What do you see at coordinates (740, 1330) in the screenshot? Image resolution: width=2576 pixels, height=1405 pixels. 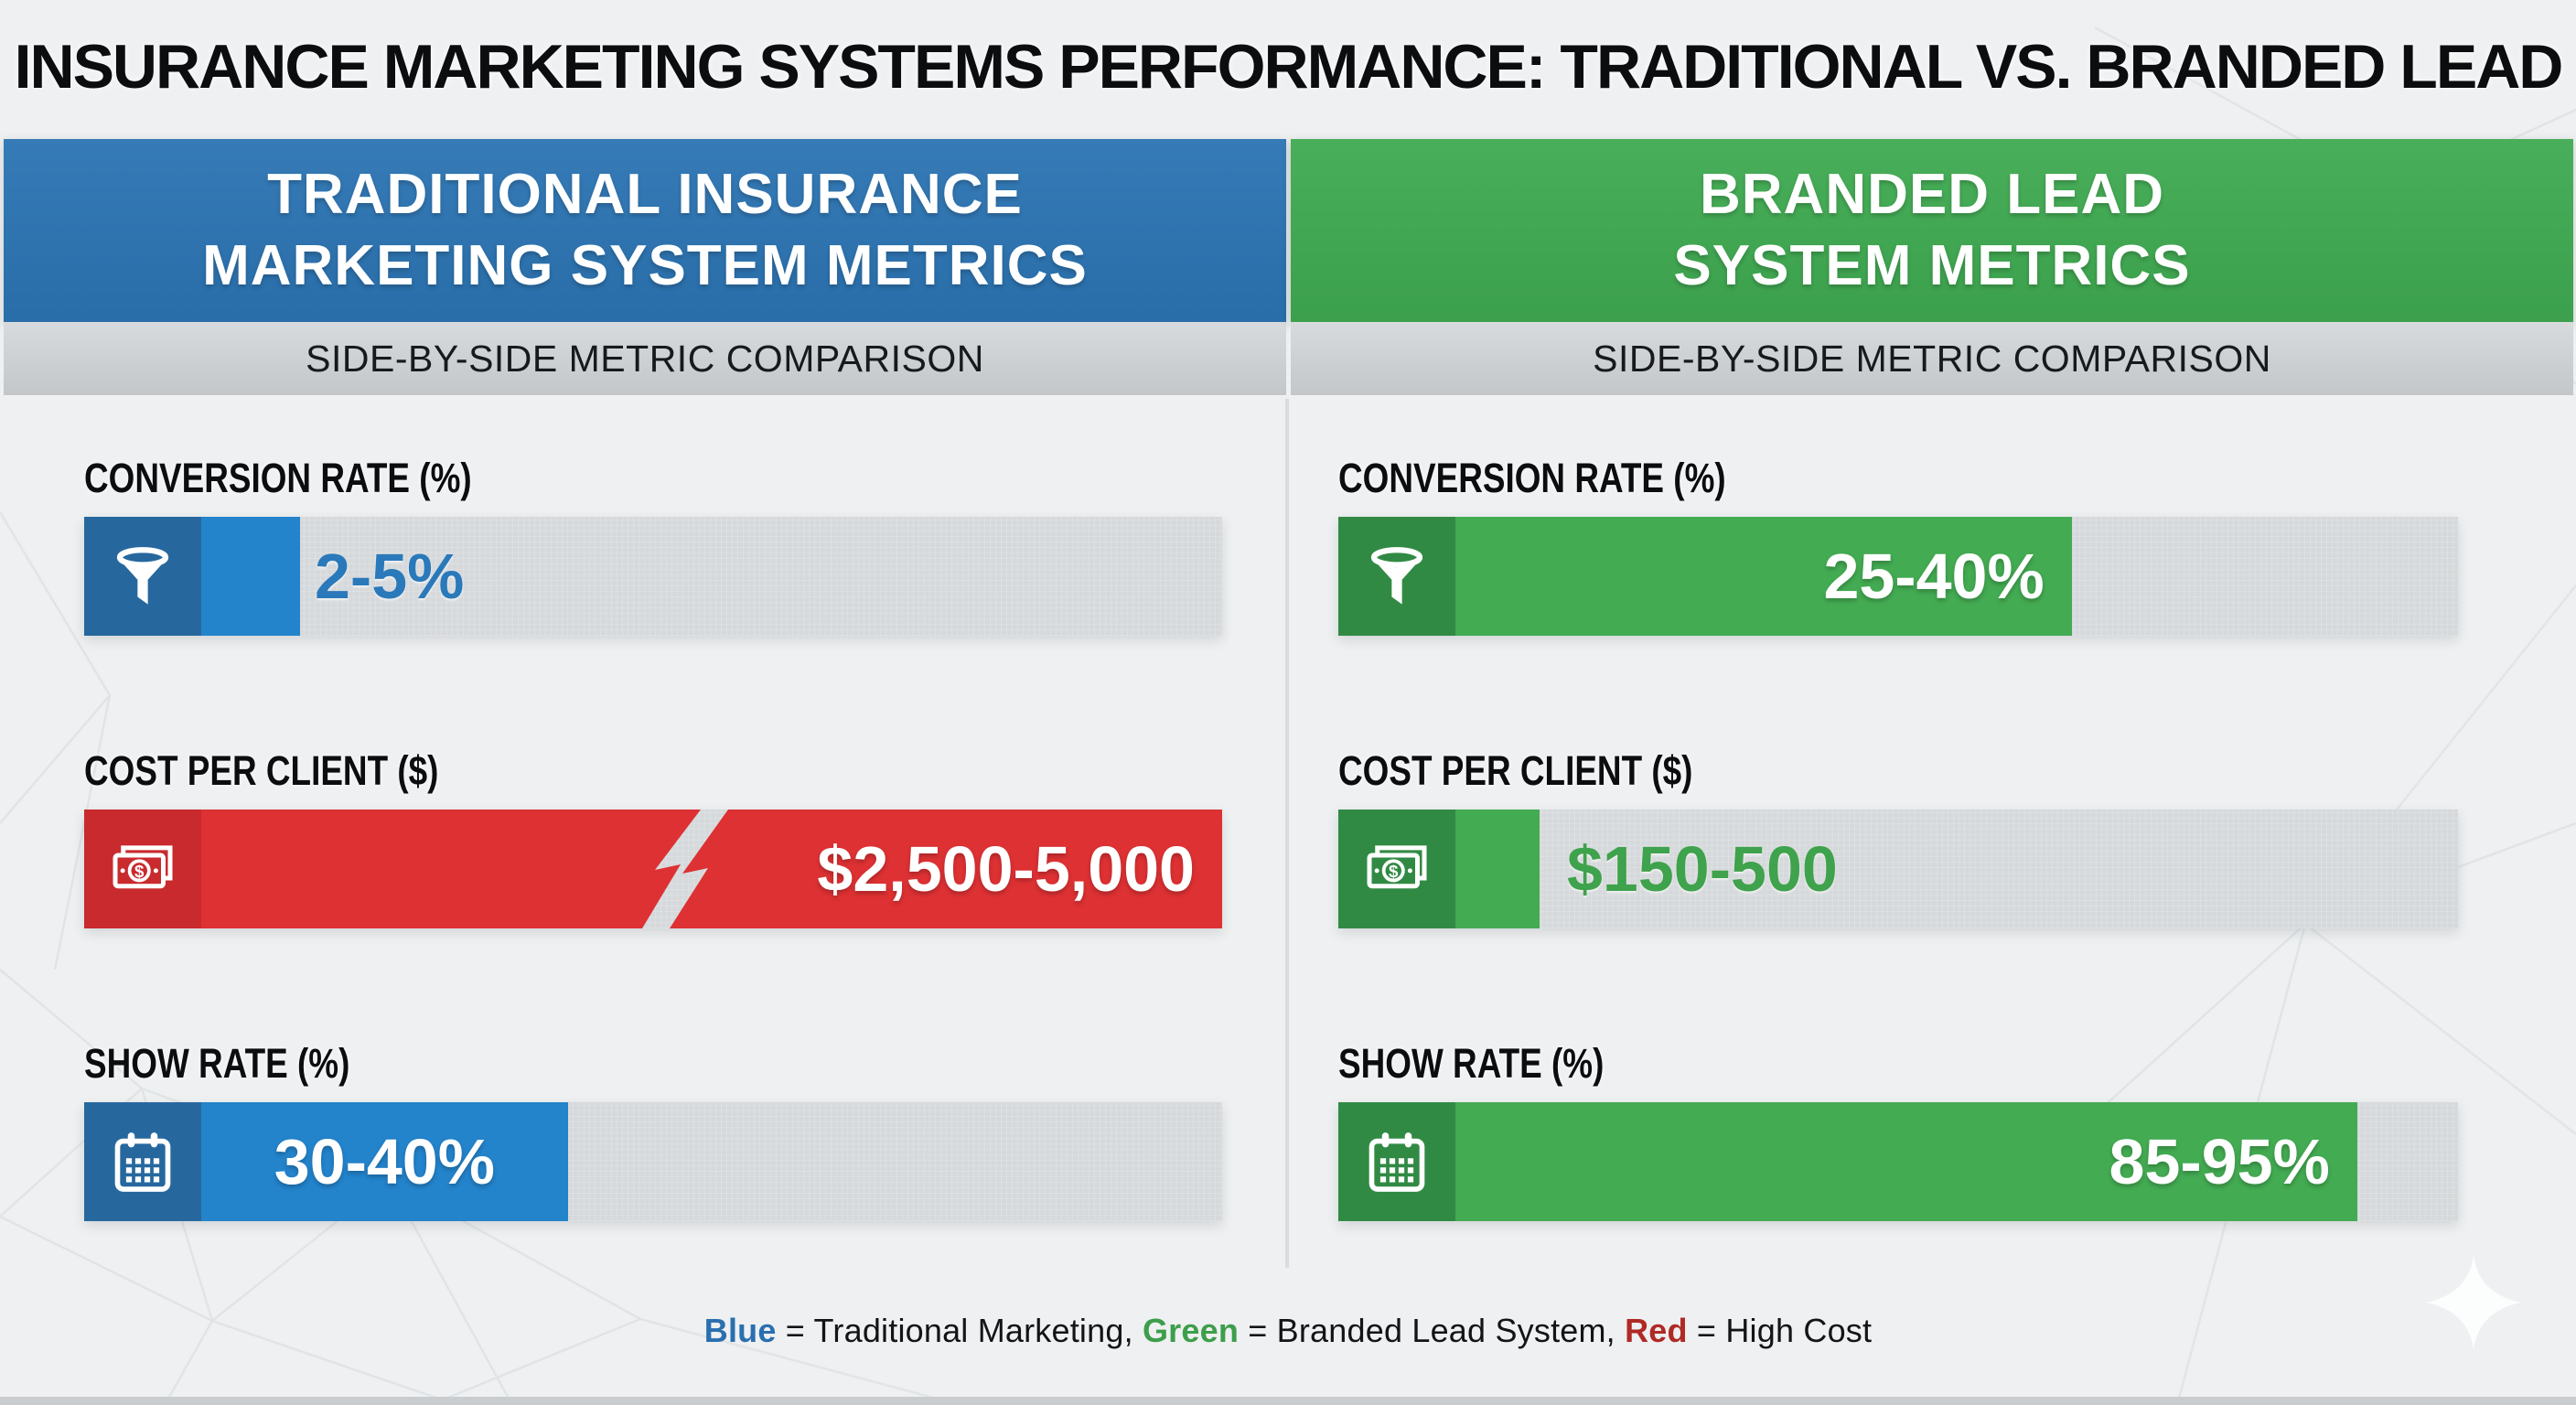 I see `legend-blue-term: Blue` at bounding box center [740, 1330].